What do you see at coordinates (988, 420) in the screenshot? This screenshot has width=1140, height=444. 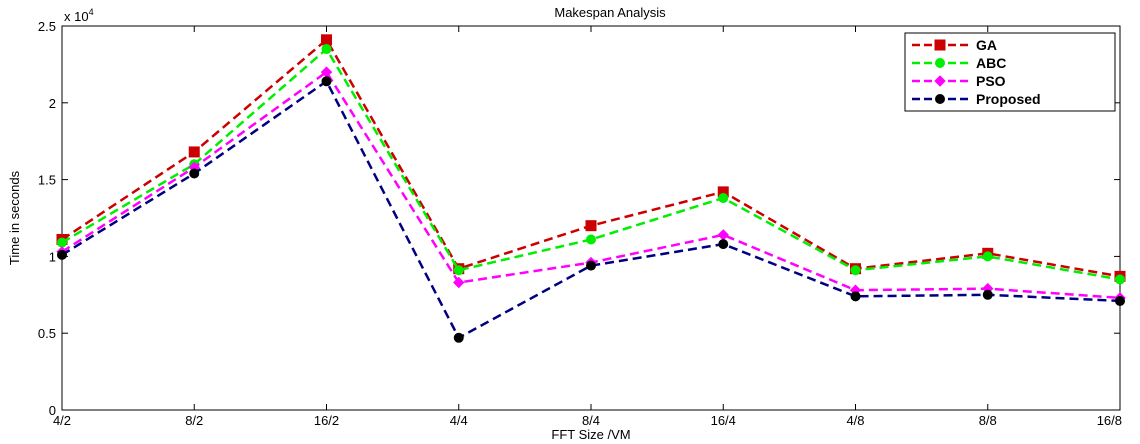 I see `x-tick-label: 8/8` at bounding box center [988, 420].